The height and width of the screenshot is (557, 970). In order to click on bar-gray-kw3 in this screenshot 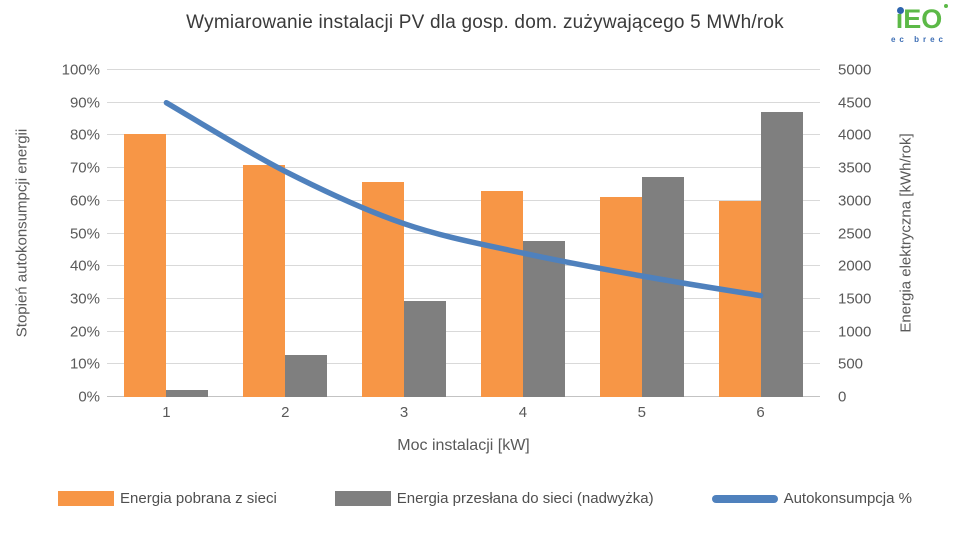, I will do `click(425, 348)`.